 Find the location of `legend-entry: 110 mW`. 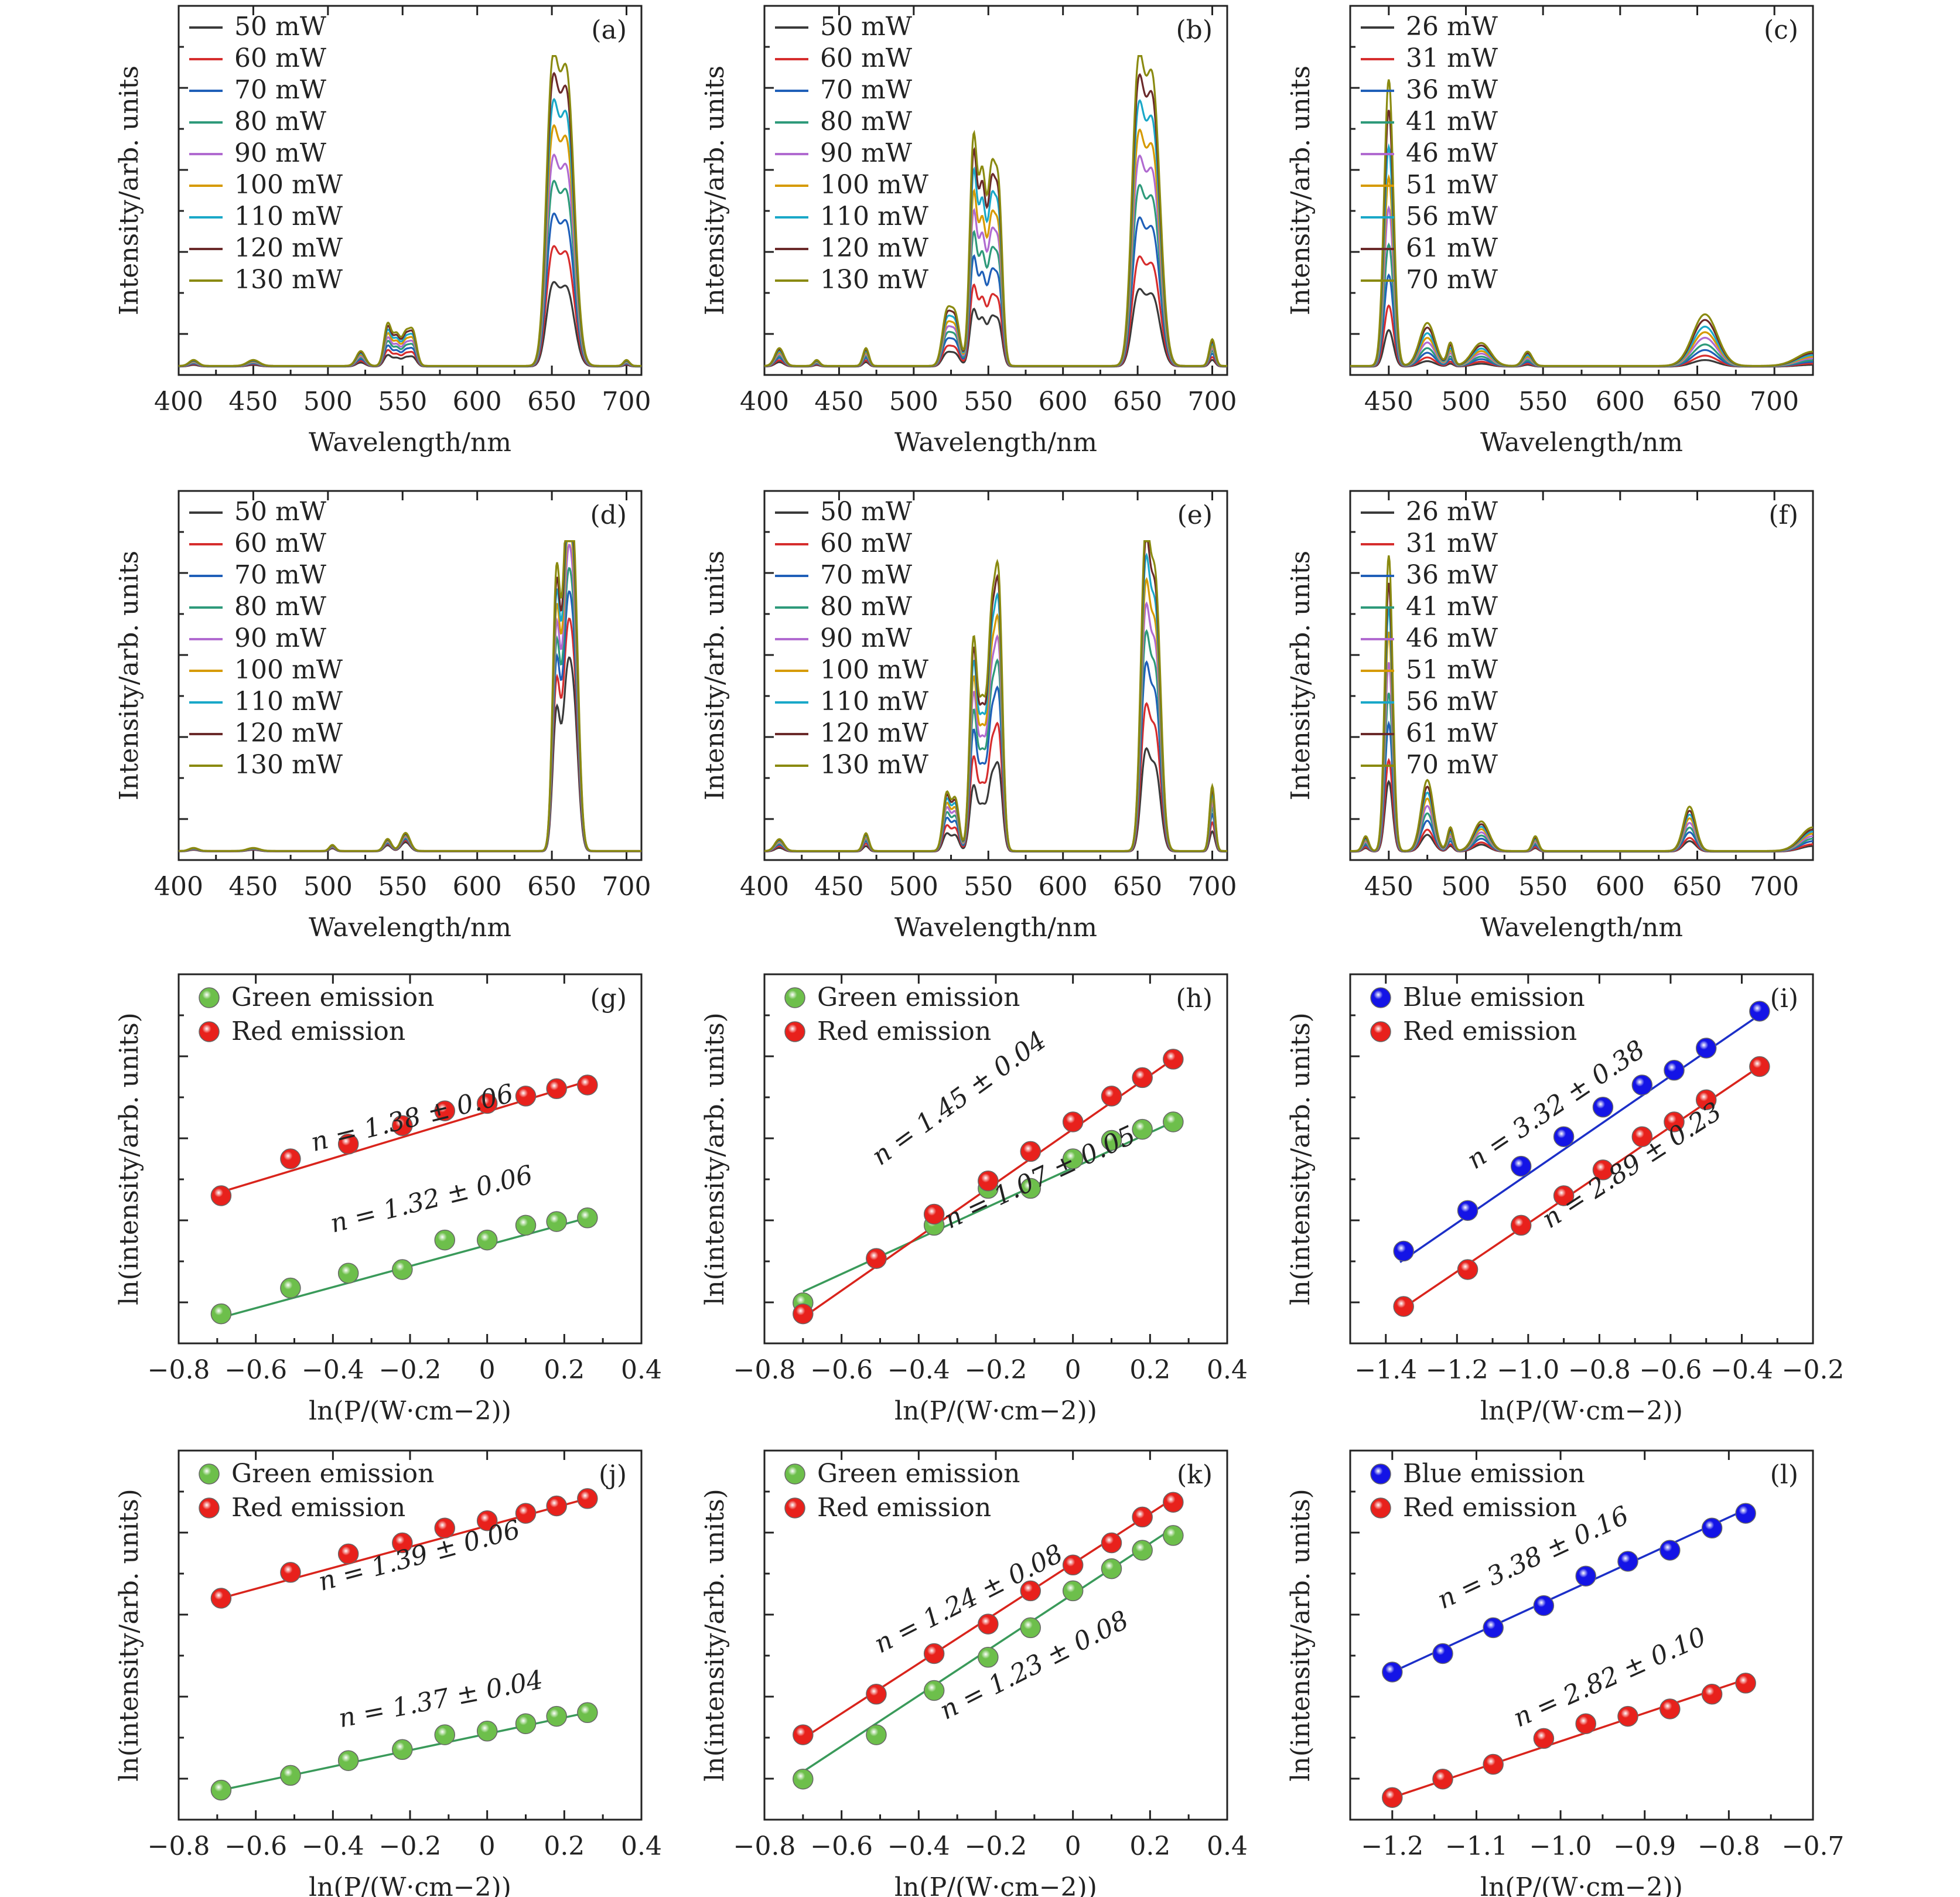

legend-entry: 110 mW is located at coordinates (288, 702).